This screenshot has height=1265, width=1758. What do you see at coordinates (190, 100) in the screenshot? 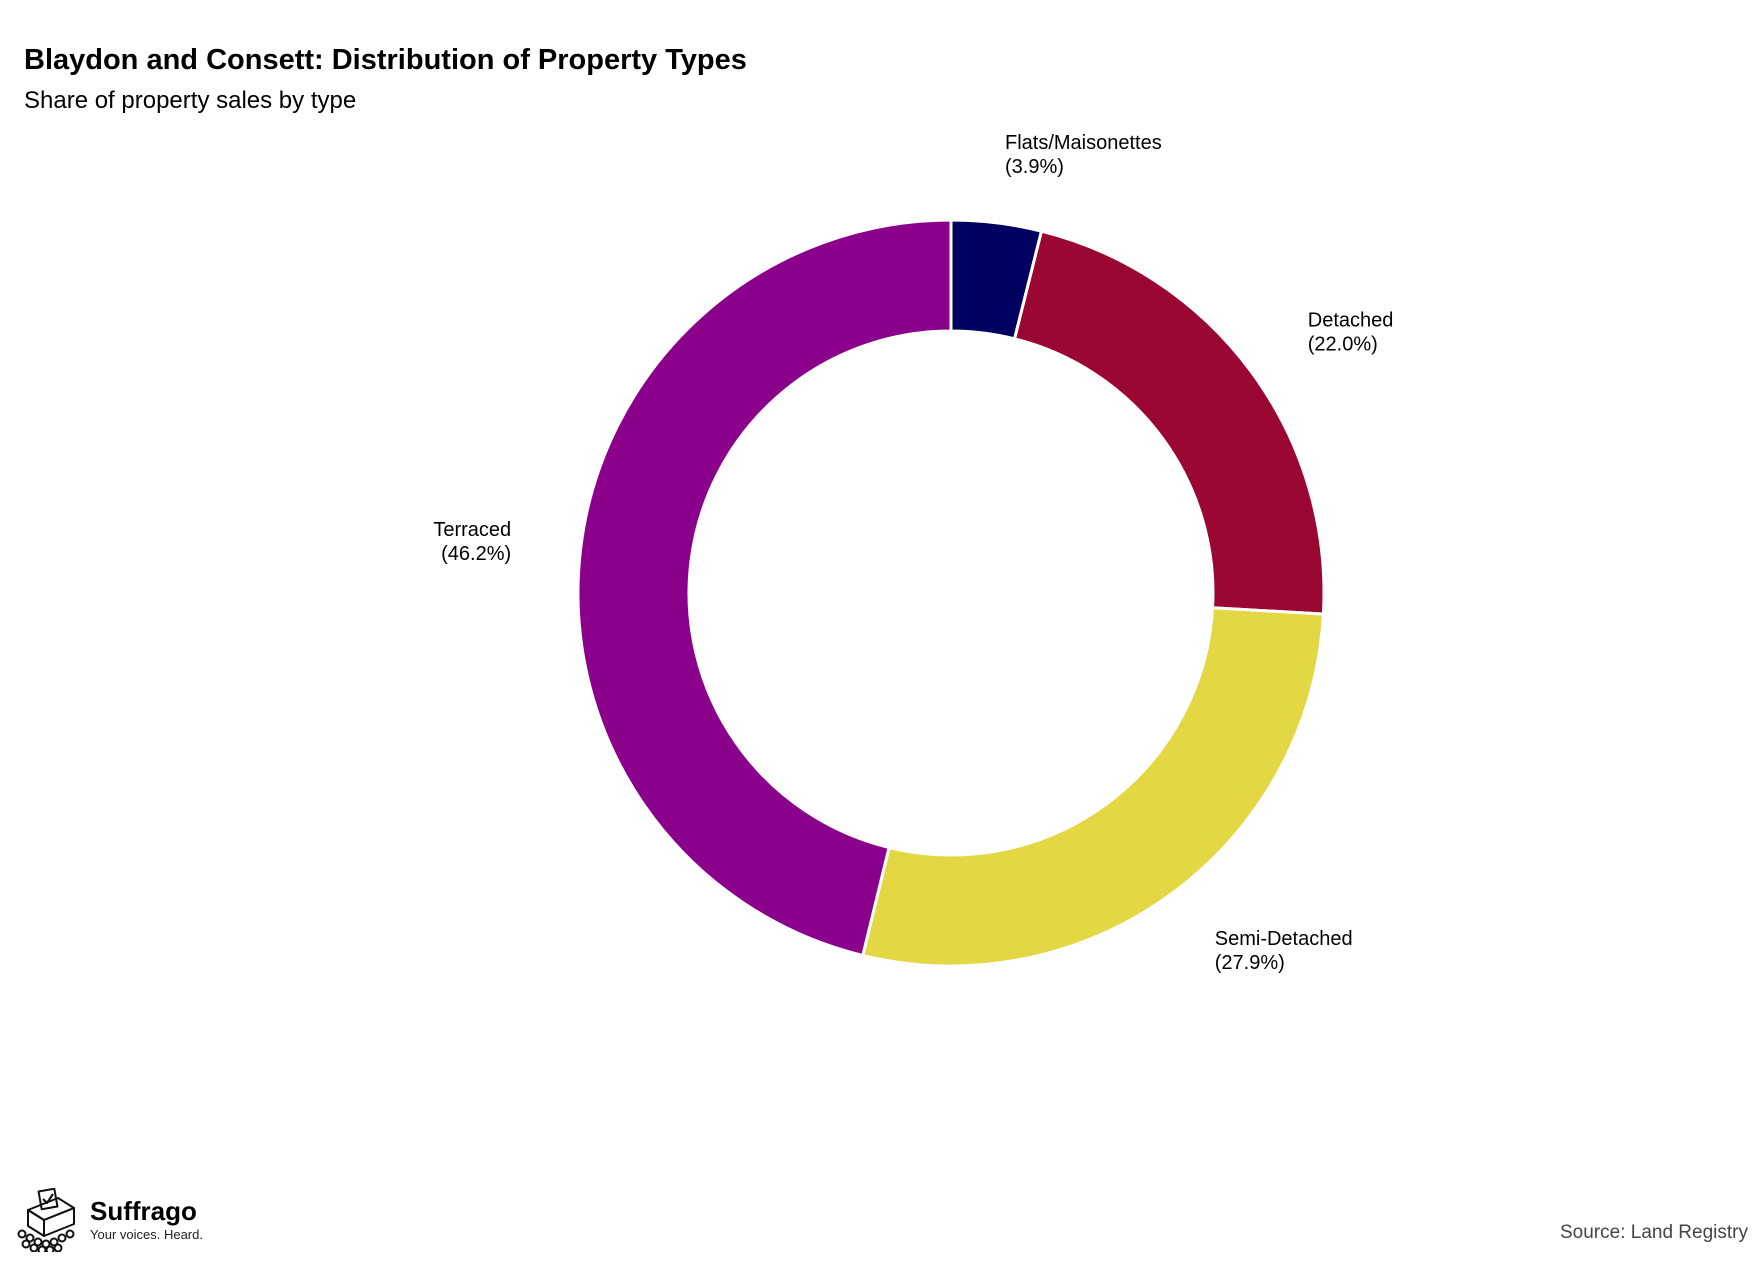
I see `chart-subtitle: Share of property sales by type` at bounding box center [190, 100].